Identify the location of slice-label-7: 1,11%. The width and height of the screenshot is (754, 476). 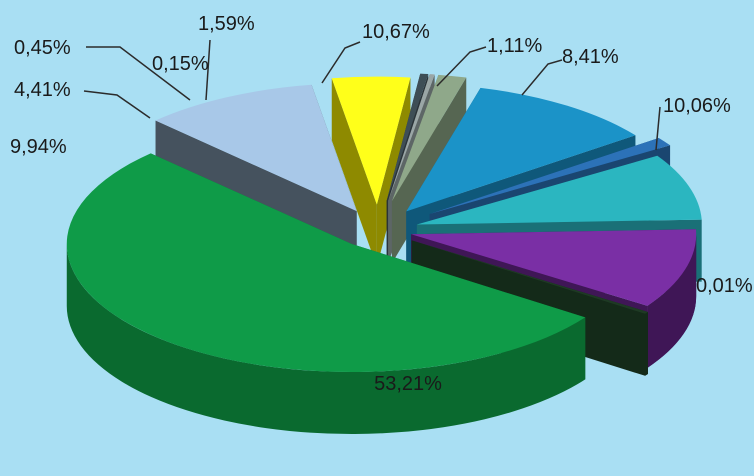
(514, 46).